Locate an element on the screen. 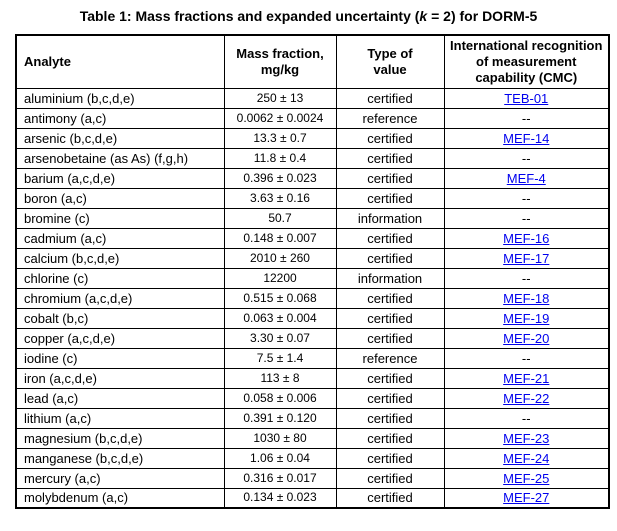 The height and width of the screenshot is (531, 617). title-text-suffix: = 2) for DORM-5 is located at coordinates (482, 16).